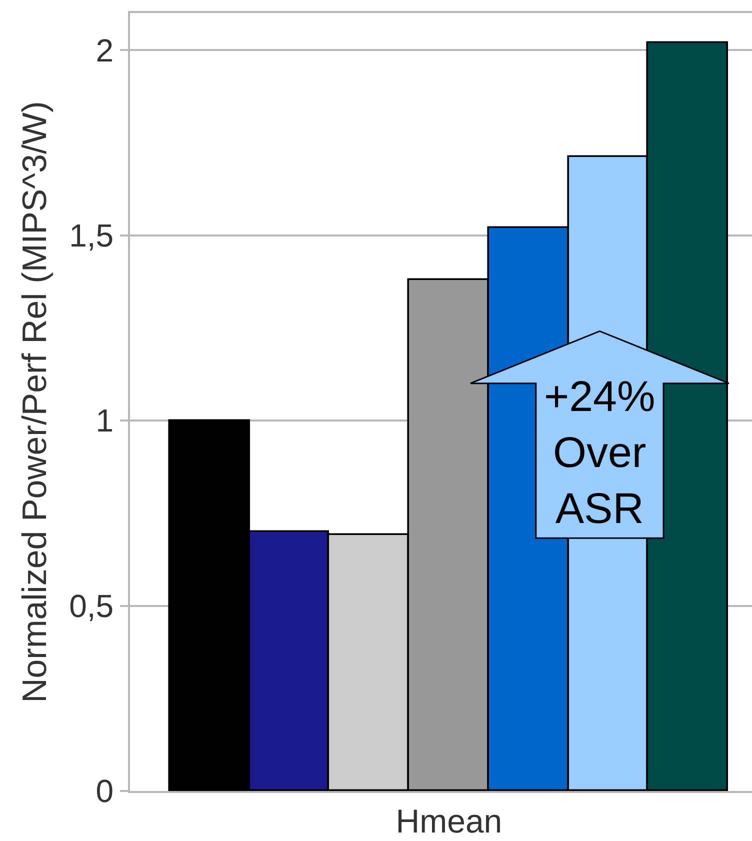 The width and height of the screenshot is (752, 841). What do you see at coordinates (35, 402) in the screenshot?
I see `y-axis-title: Normalized Power/Perf Rel (MIPS^3/W)` at bounding box center [35, 402].